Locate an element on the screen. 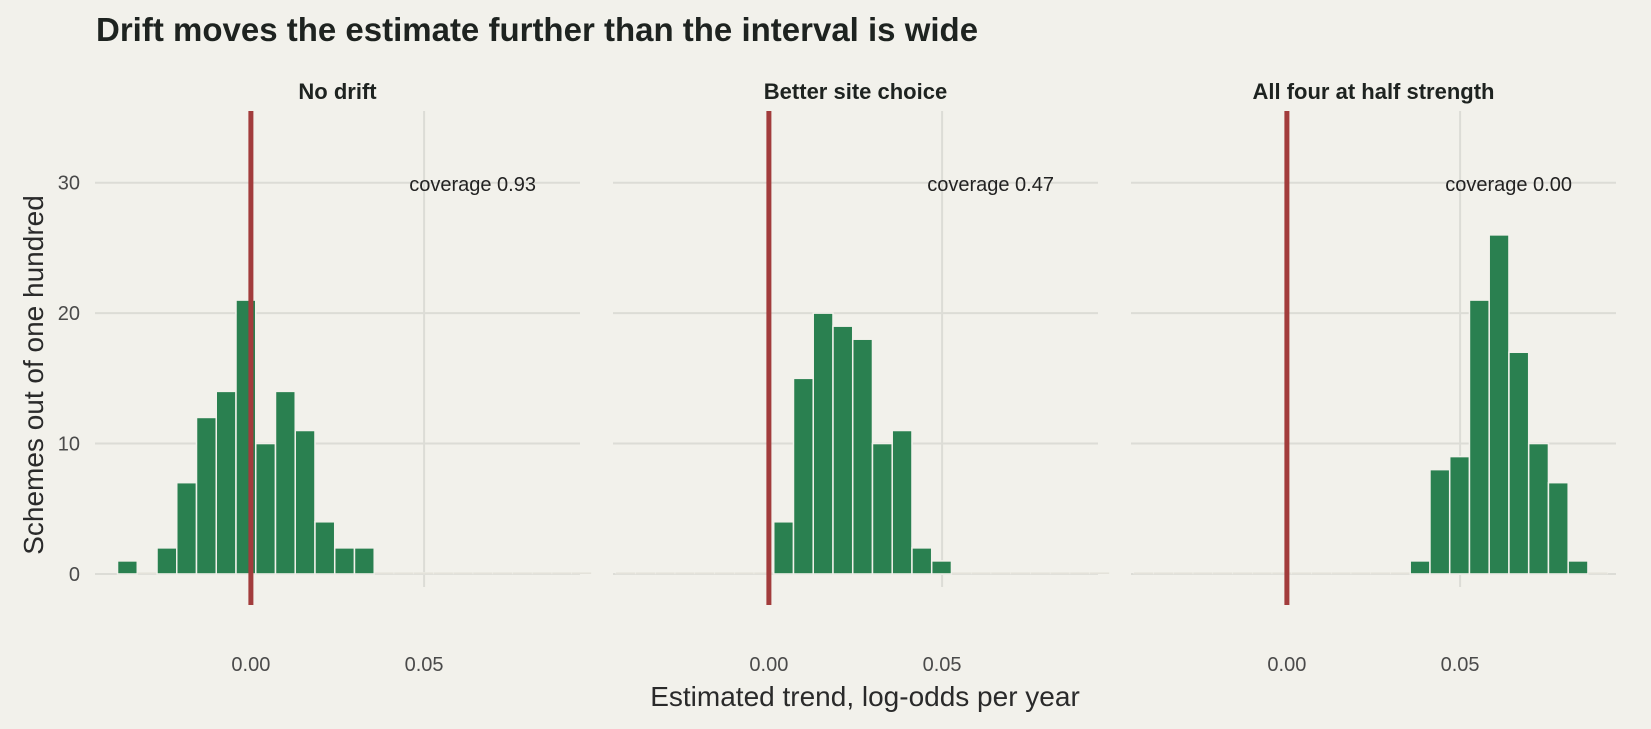 The image size is (1651, 729). coverage-annotation: coverage 0.47 is located at coordinates (990, 185).